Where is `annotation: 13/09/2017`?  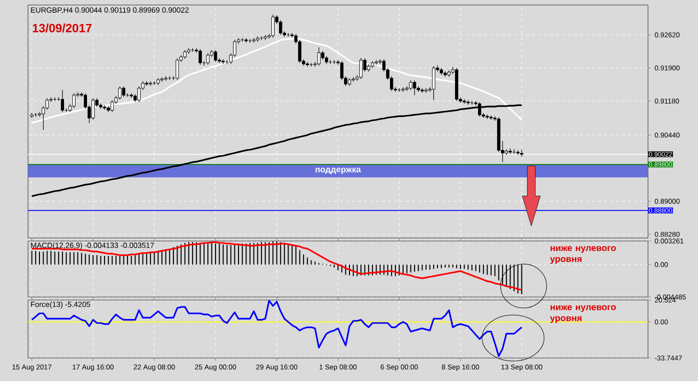 annotation: 13/09/2017 is located at coordinates (62, 28).